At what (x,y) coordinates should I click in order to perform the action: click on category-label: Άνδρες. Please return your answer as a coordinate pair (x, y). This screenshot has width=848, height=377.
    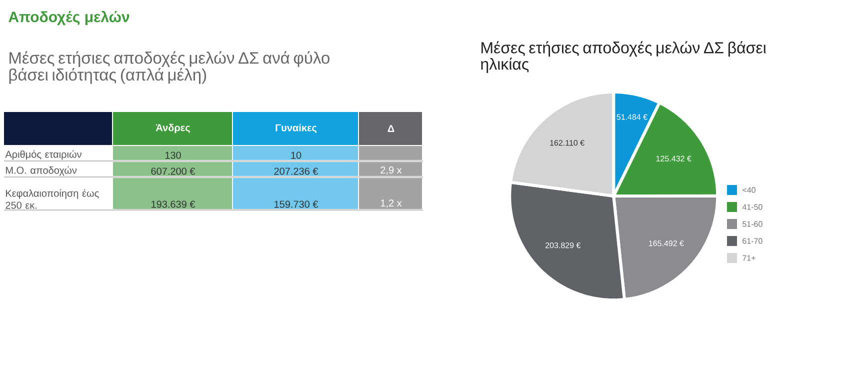
    Looking at the image, I should click on (173, 129).